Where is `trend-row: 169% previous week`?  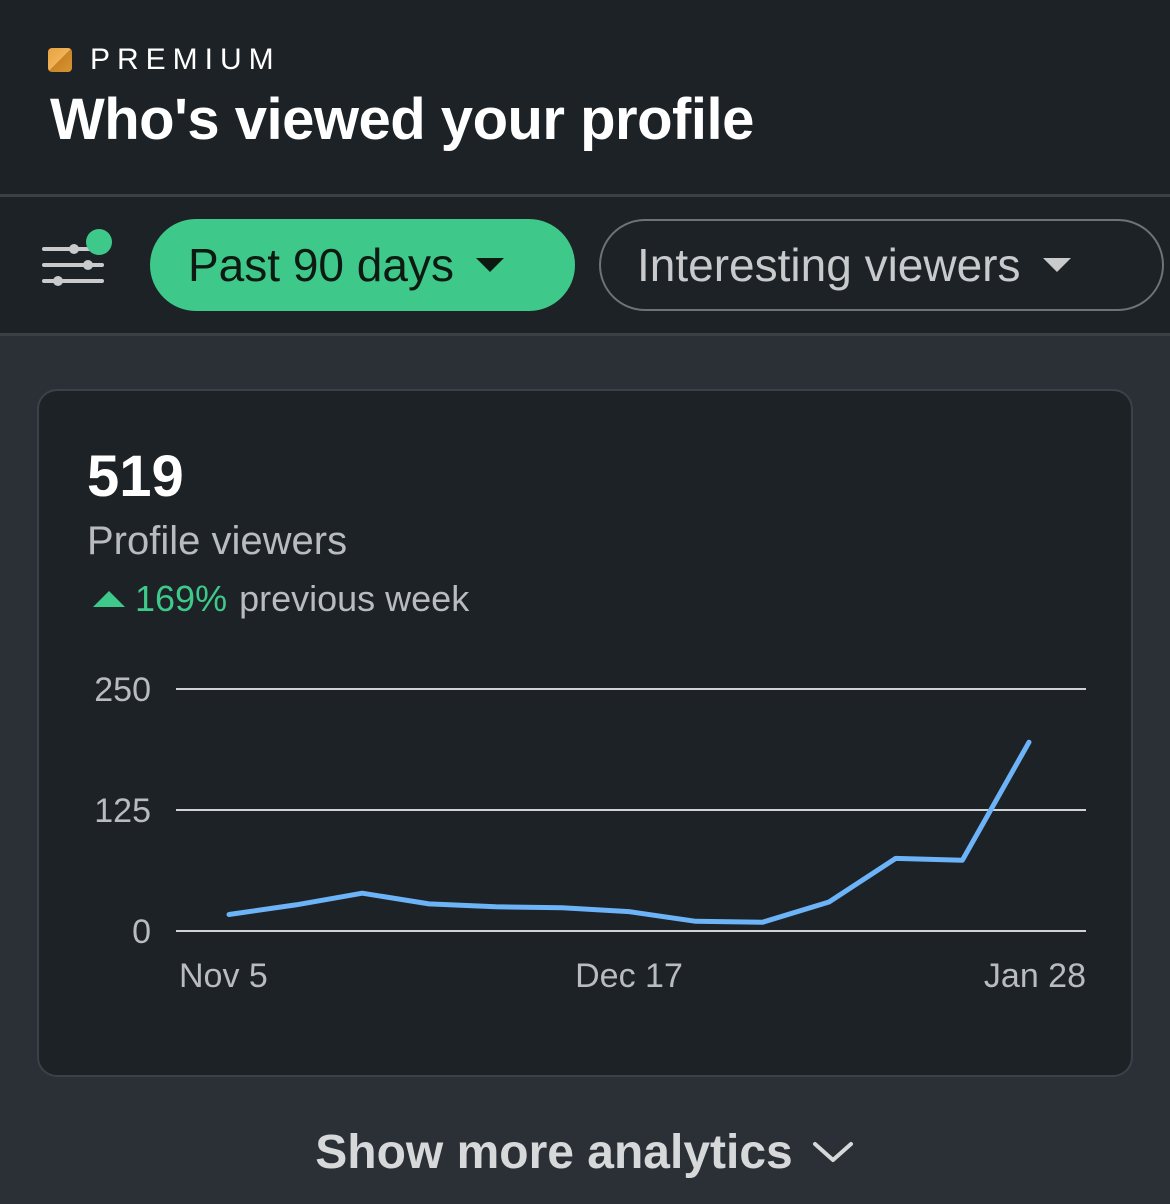 trend-row: 169% previous week is located at coordinates (281, 599).